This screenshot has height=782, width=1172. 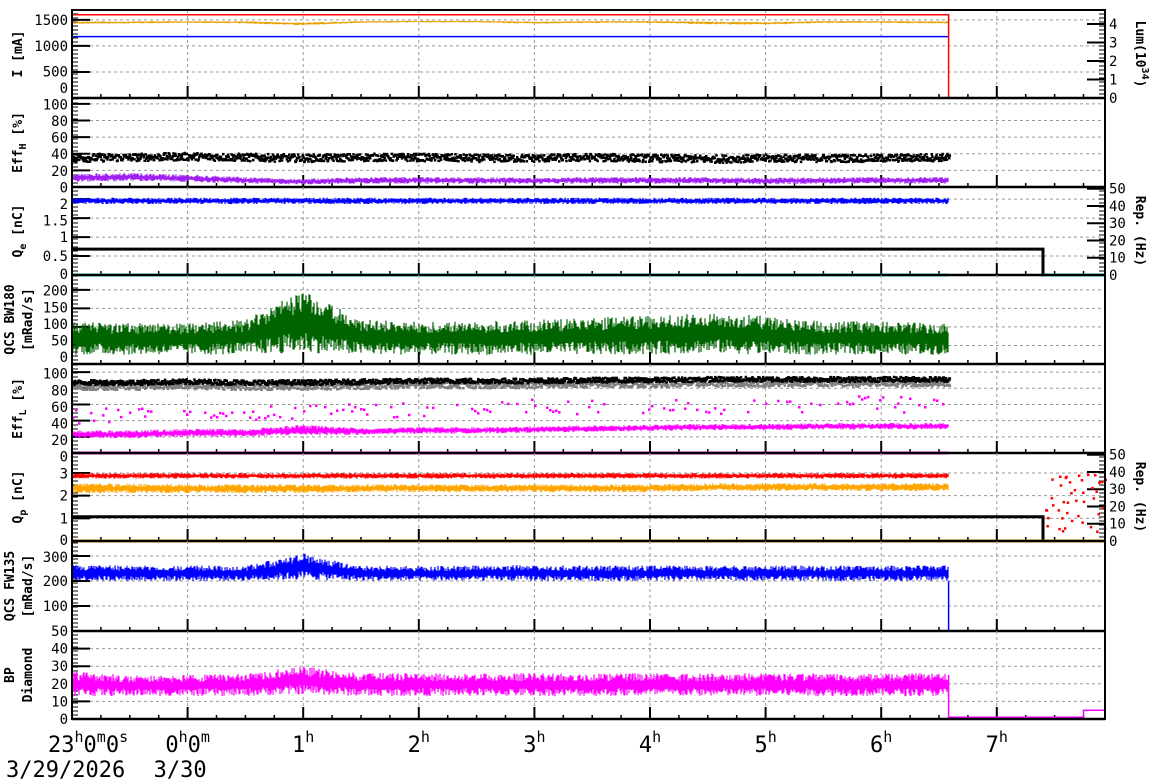 I want to click on series-5-2-line, so click(x=588, y=529).